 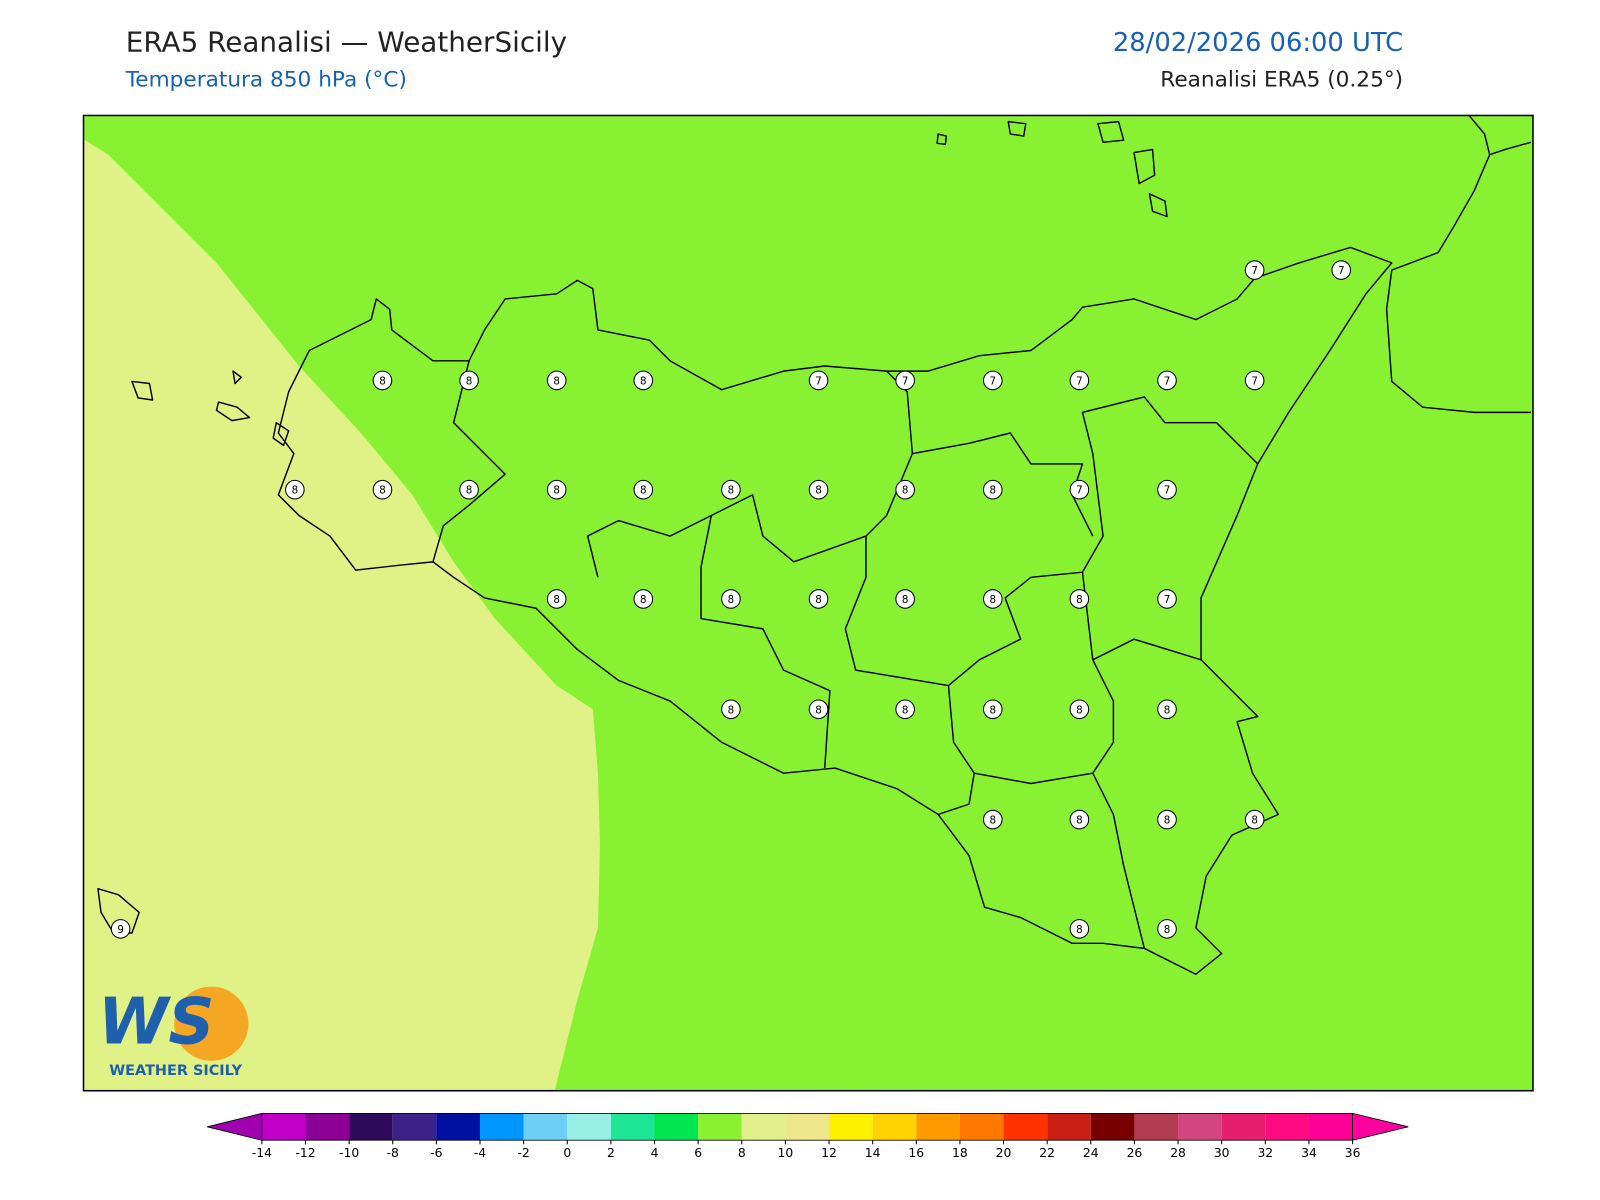 What do you see at coordinates (916, 1153) in the screenshot?
I see `colorbar-tick-label: 16` at bounding box center [916, 1153].